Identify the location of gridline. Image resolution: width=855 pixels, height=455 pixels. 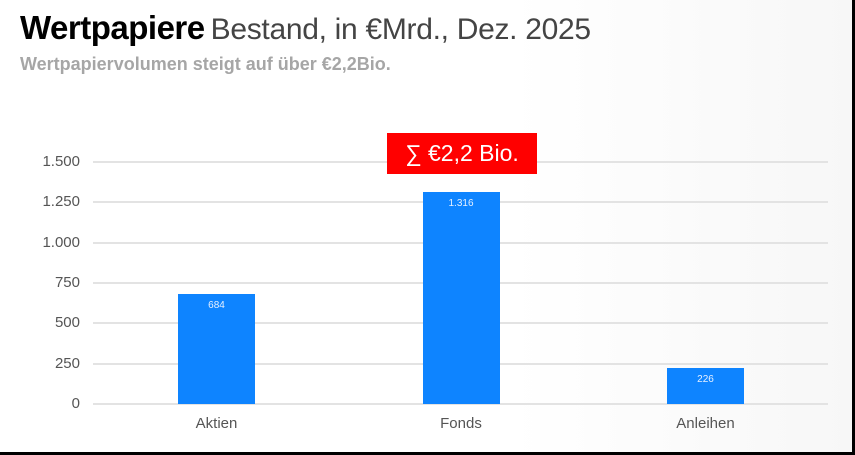
(460, 404).